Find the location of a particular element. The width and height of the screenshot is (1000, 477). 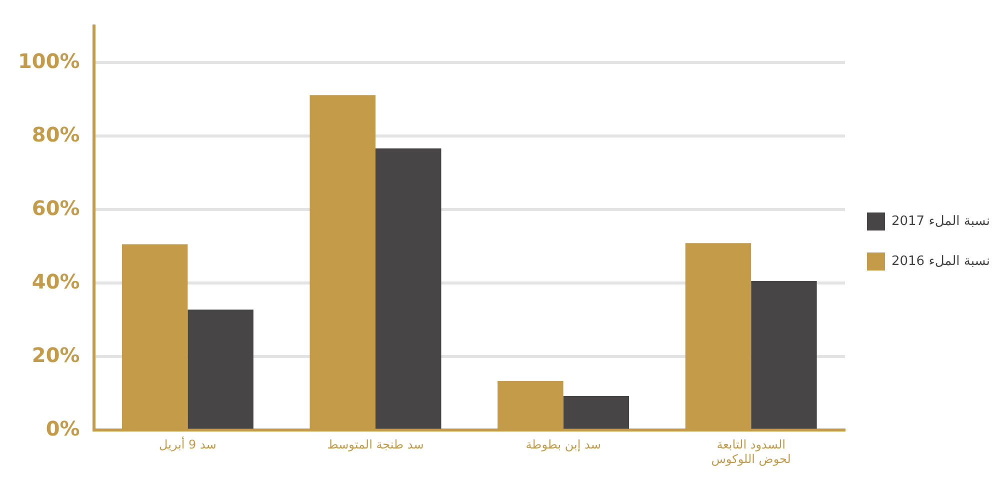

y-tick-label: 40% is located at coordinates (56, 281).